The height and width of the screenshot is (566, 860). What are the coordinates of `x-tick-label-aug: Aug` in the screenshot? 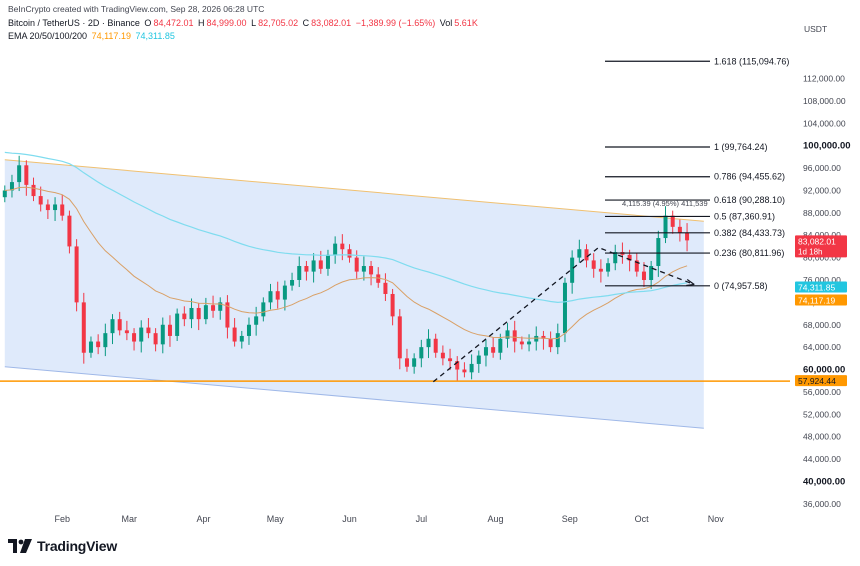 It's located at (496, 519).